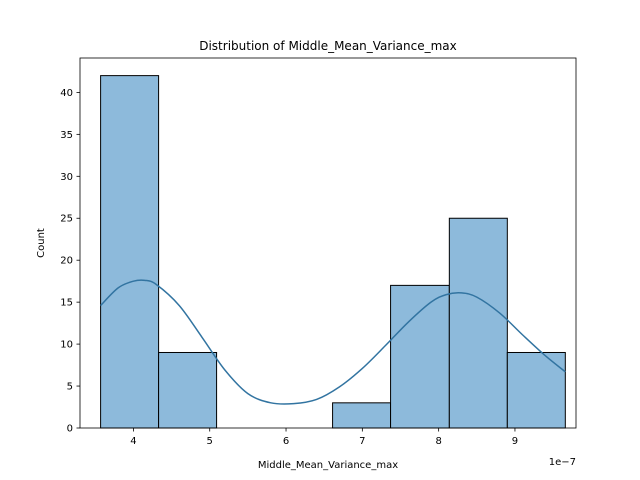 This screenshot has width=640, height=480. What do you see at coordinates (515, 441) in the screenshot?
I see `x-tick-label: 9` at bounding box center [515, 441].